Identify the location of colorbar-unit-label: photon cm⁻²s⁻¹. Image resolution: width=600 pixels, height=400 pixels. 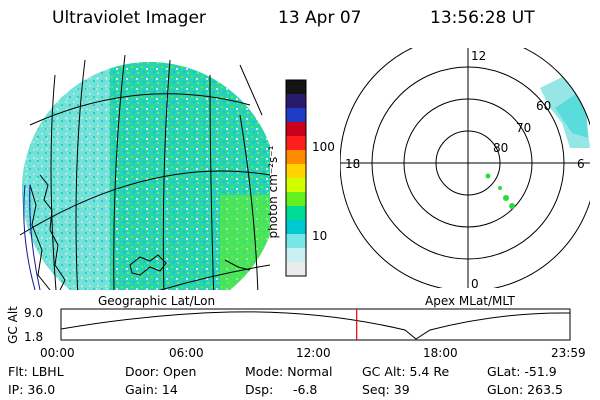
(273, 192).